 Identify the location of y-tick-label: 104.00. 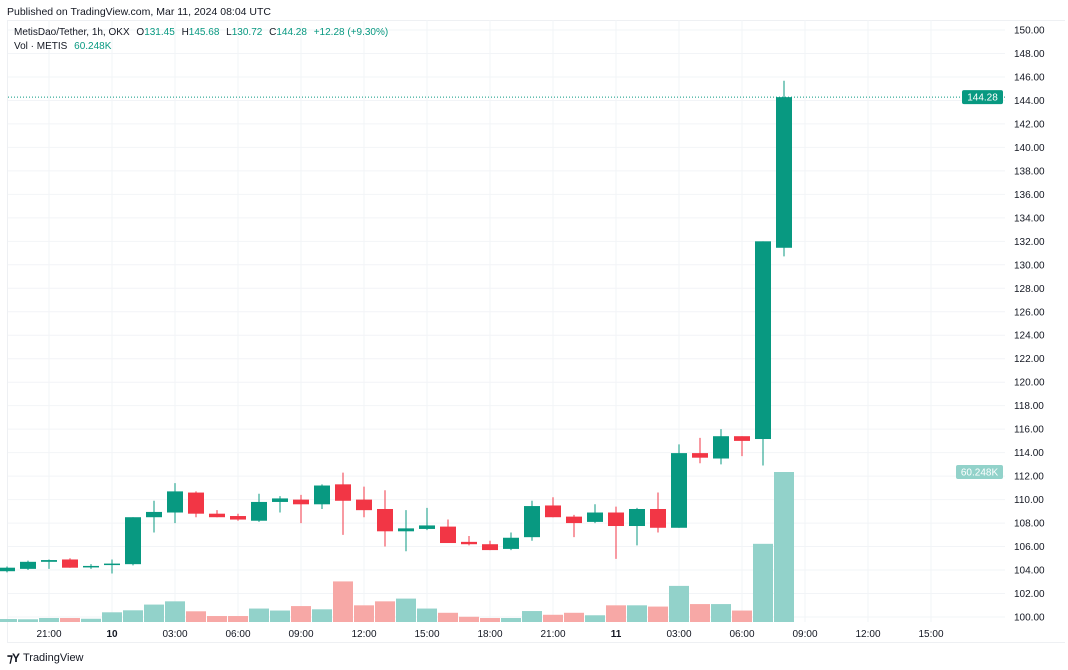
(1029, 571).